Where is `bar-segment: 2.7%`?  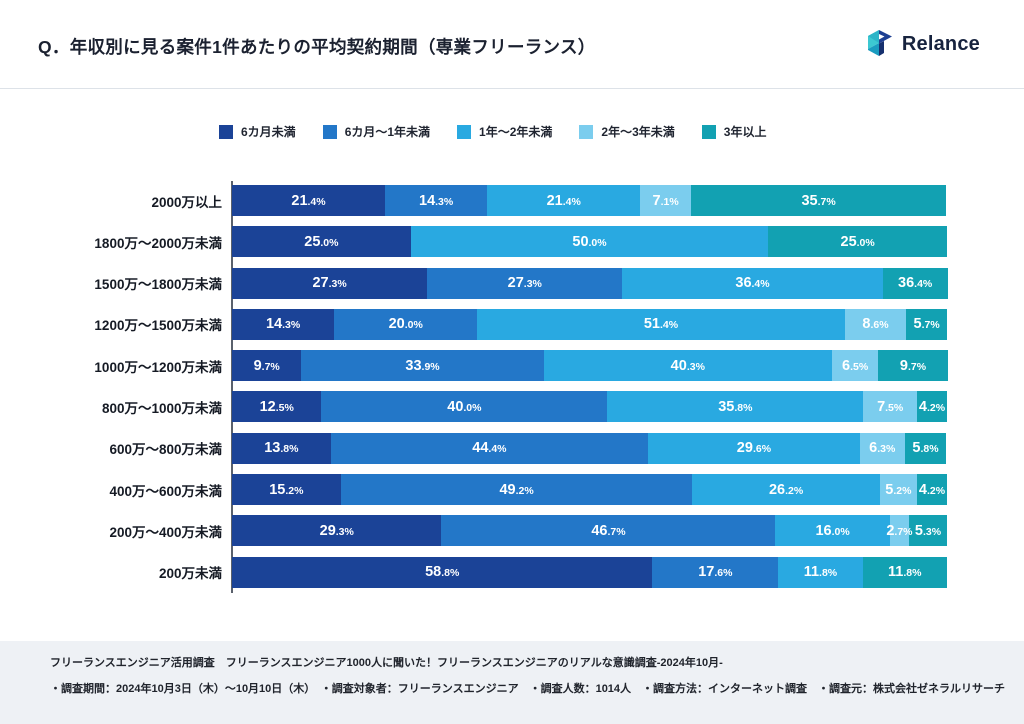
bar-segment: 2.7% is located at coordinates (899, 531).